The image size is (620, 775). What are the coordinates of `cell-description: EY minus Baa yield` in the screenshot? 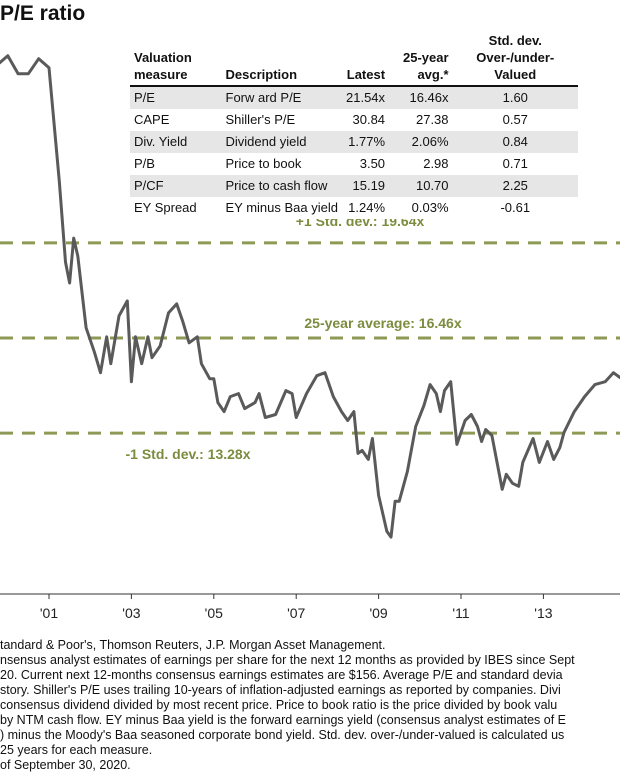 It's located at (282, 207).